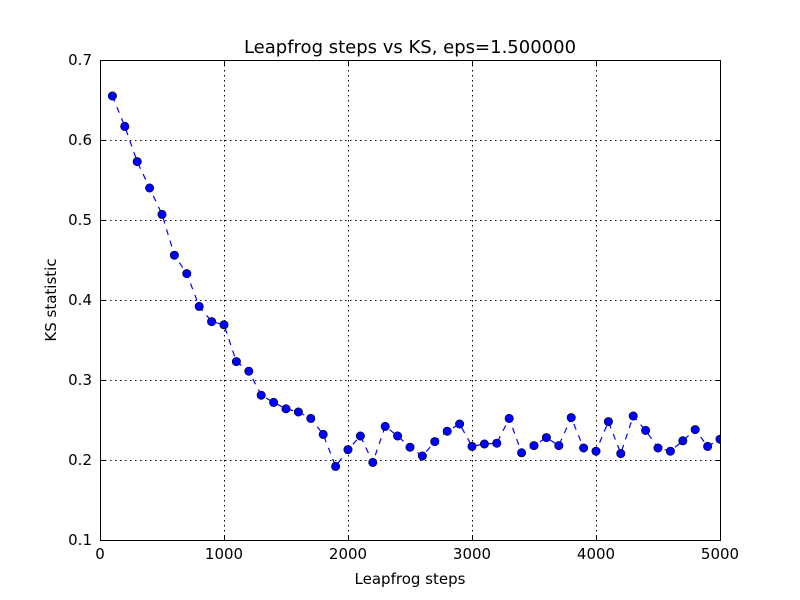 Image resolution: width=800 pixels, height=600 pixels. Describe the element at coordinates (80, 460) in the screenshot. I see `y-tick-label: 0.2` at that location.